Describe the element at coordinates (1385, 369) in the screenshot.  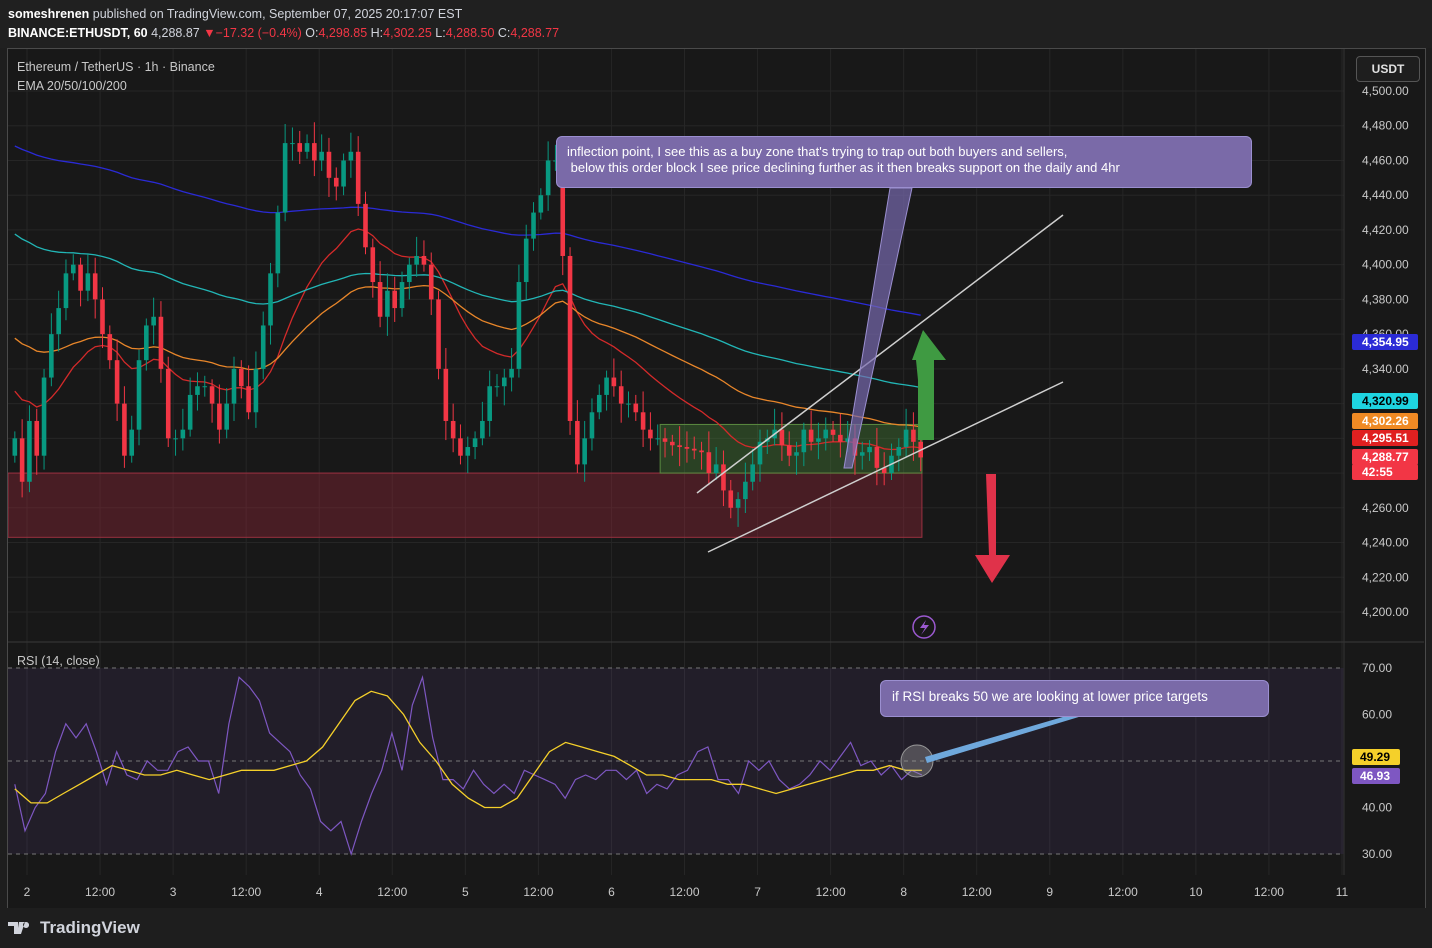
I see `price-tick-label: 4,340.00` at that location.